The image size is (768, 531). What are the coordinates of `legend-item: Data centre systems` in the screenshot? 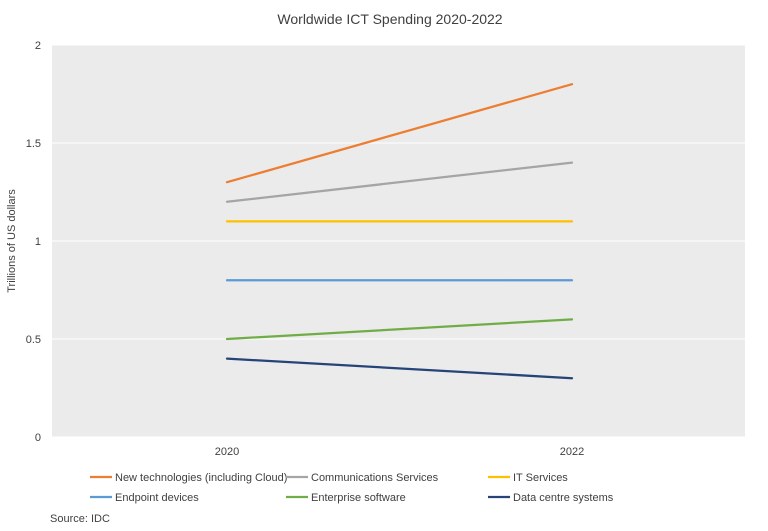 It's located at (551, 498).